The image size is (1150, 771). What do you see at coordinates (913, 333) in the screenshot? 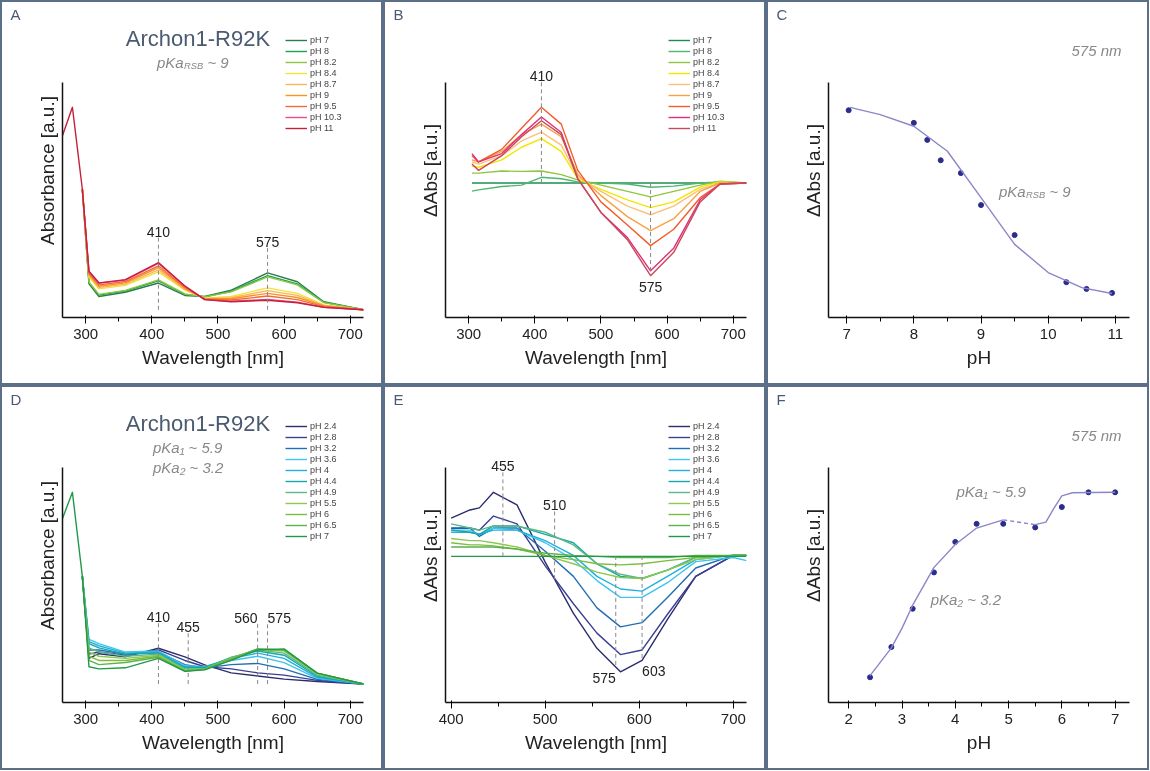
I see `x-tick-label: 8` at bounding box center [913, 333].